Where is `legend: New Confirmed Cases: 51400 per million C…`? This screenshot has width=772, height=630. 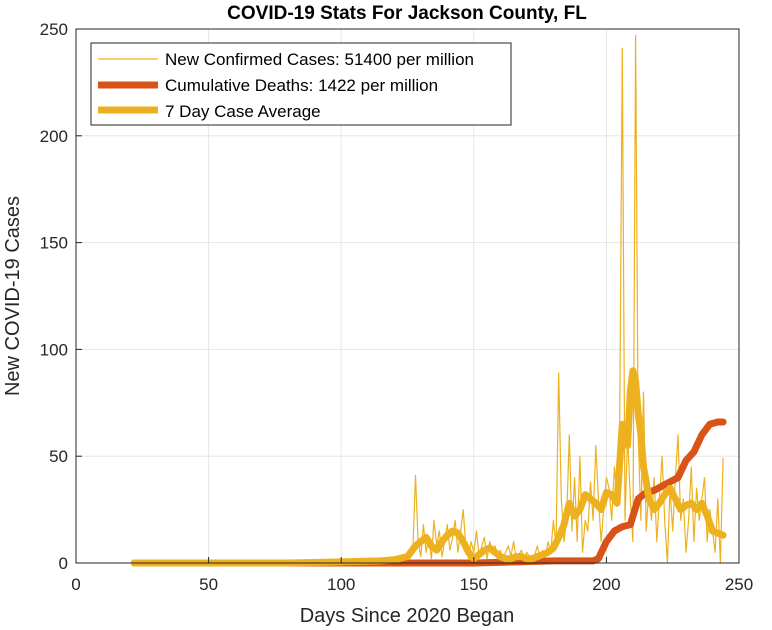 legend: New Confirmed Cases: 51400 per million C… is located at coordinates (301, 84).